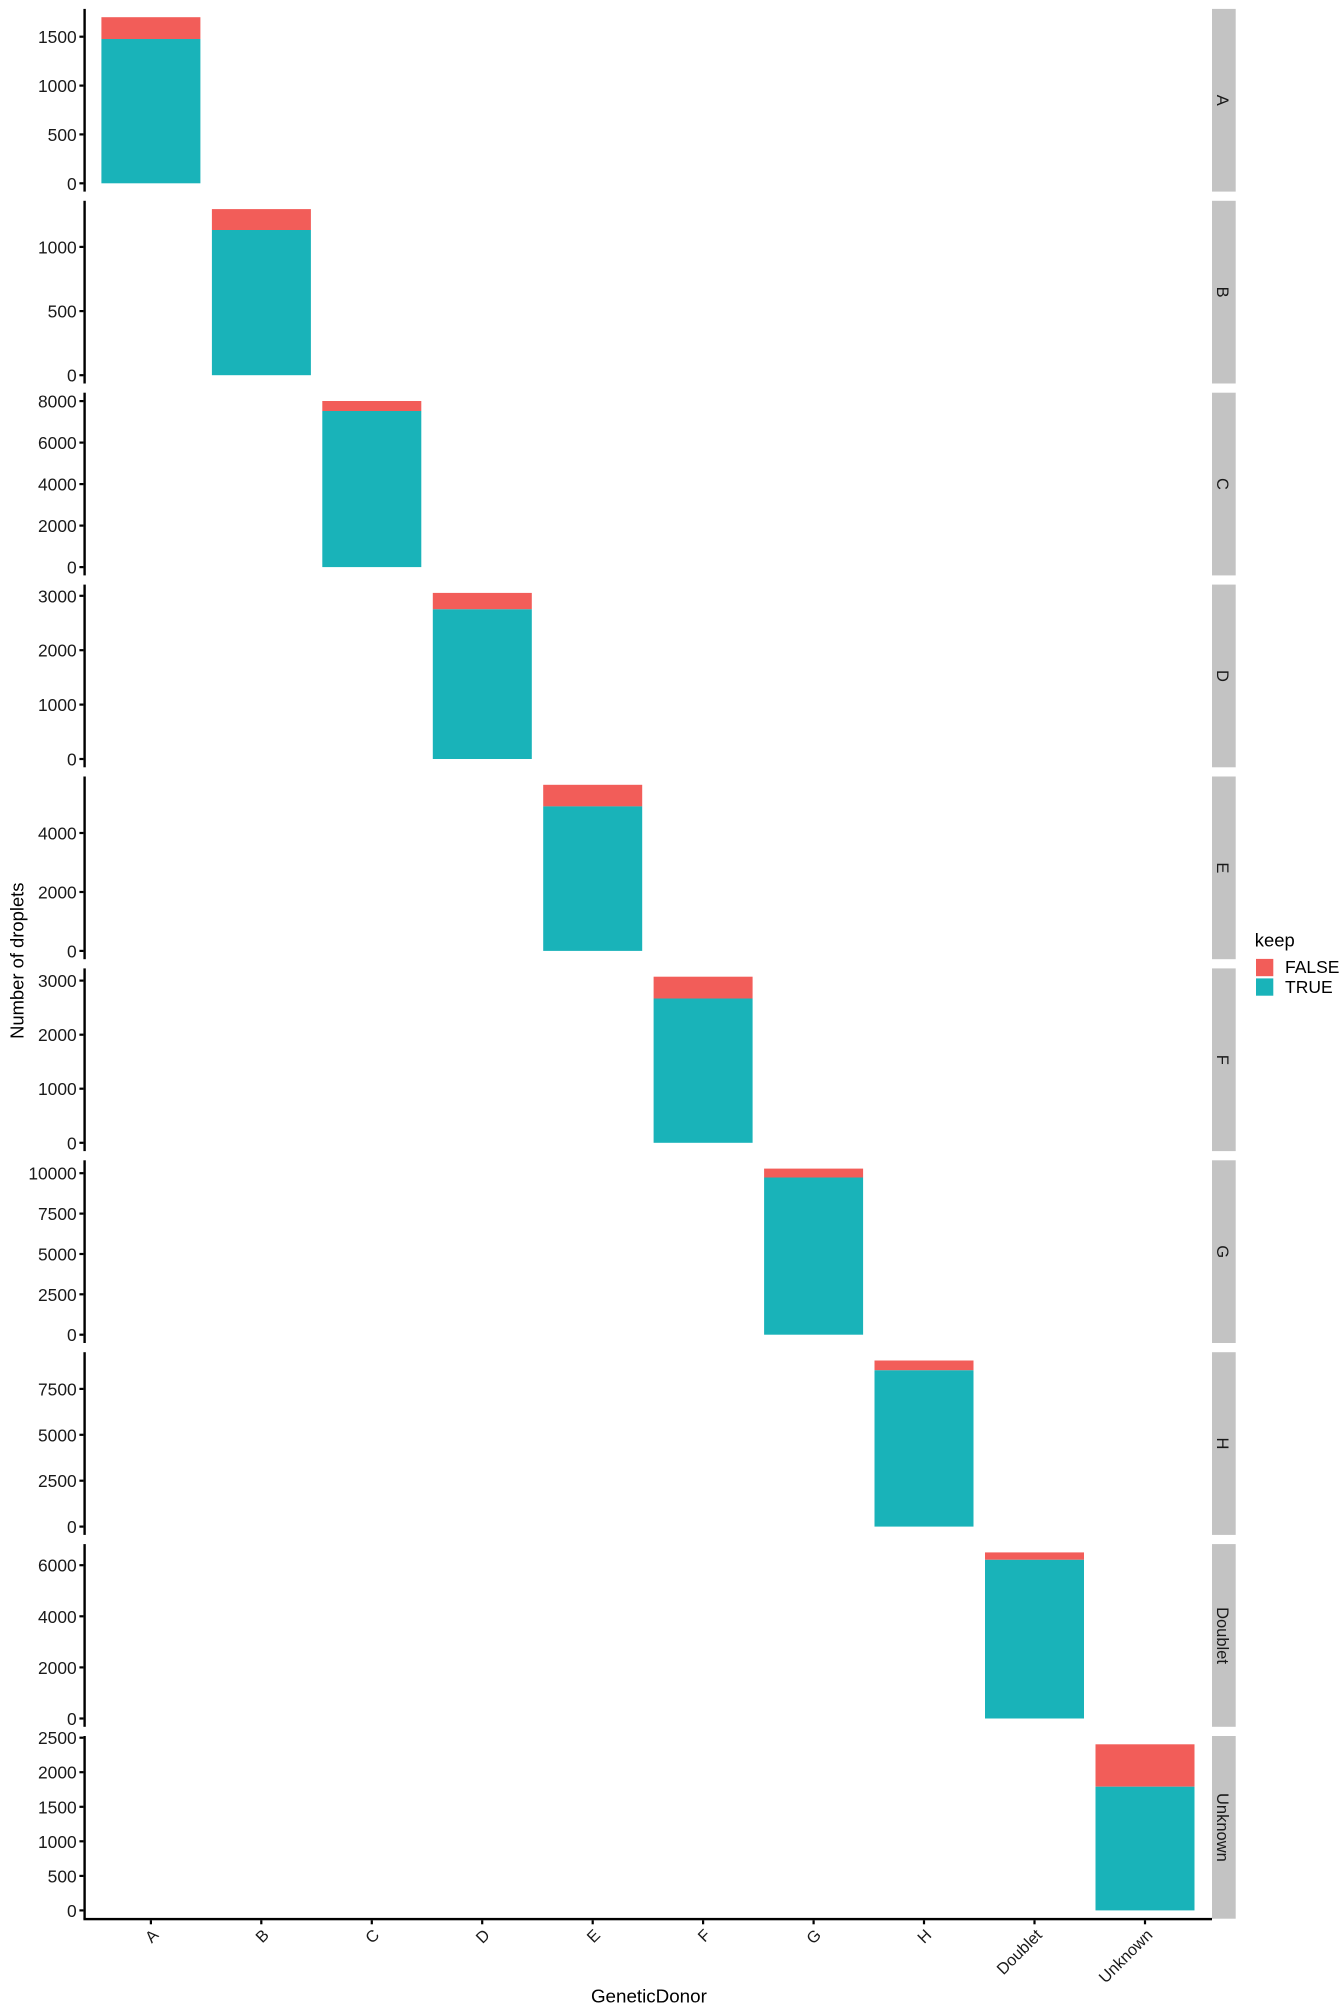  What do you see at coordinates (1222, 1827) in the screenshot?
I see `svg-text: Unknown` at bounding box center [1222, 1827].